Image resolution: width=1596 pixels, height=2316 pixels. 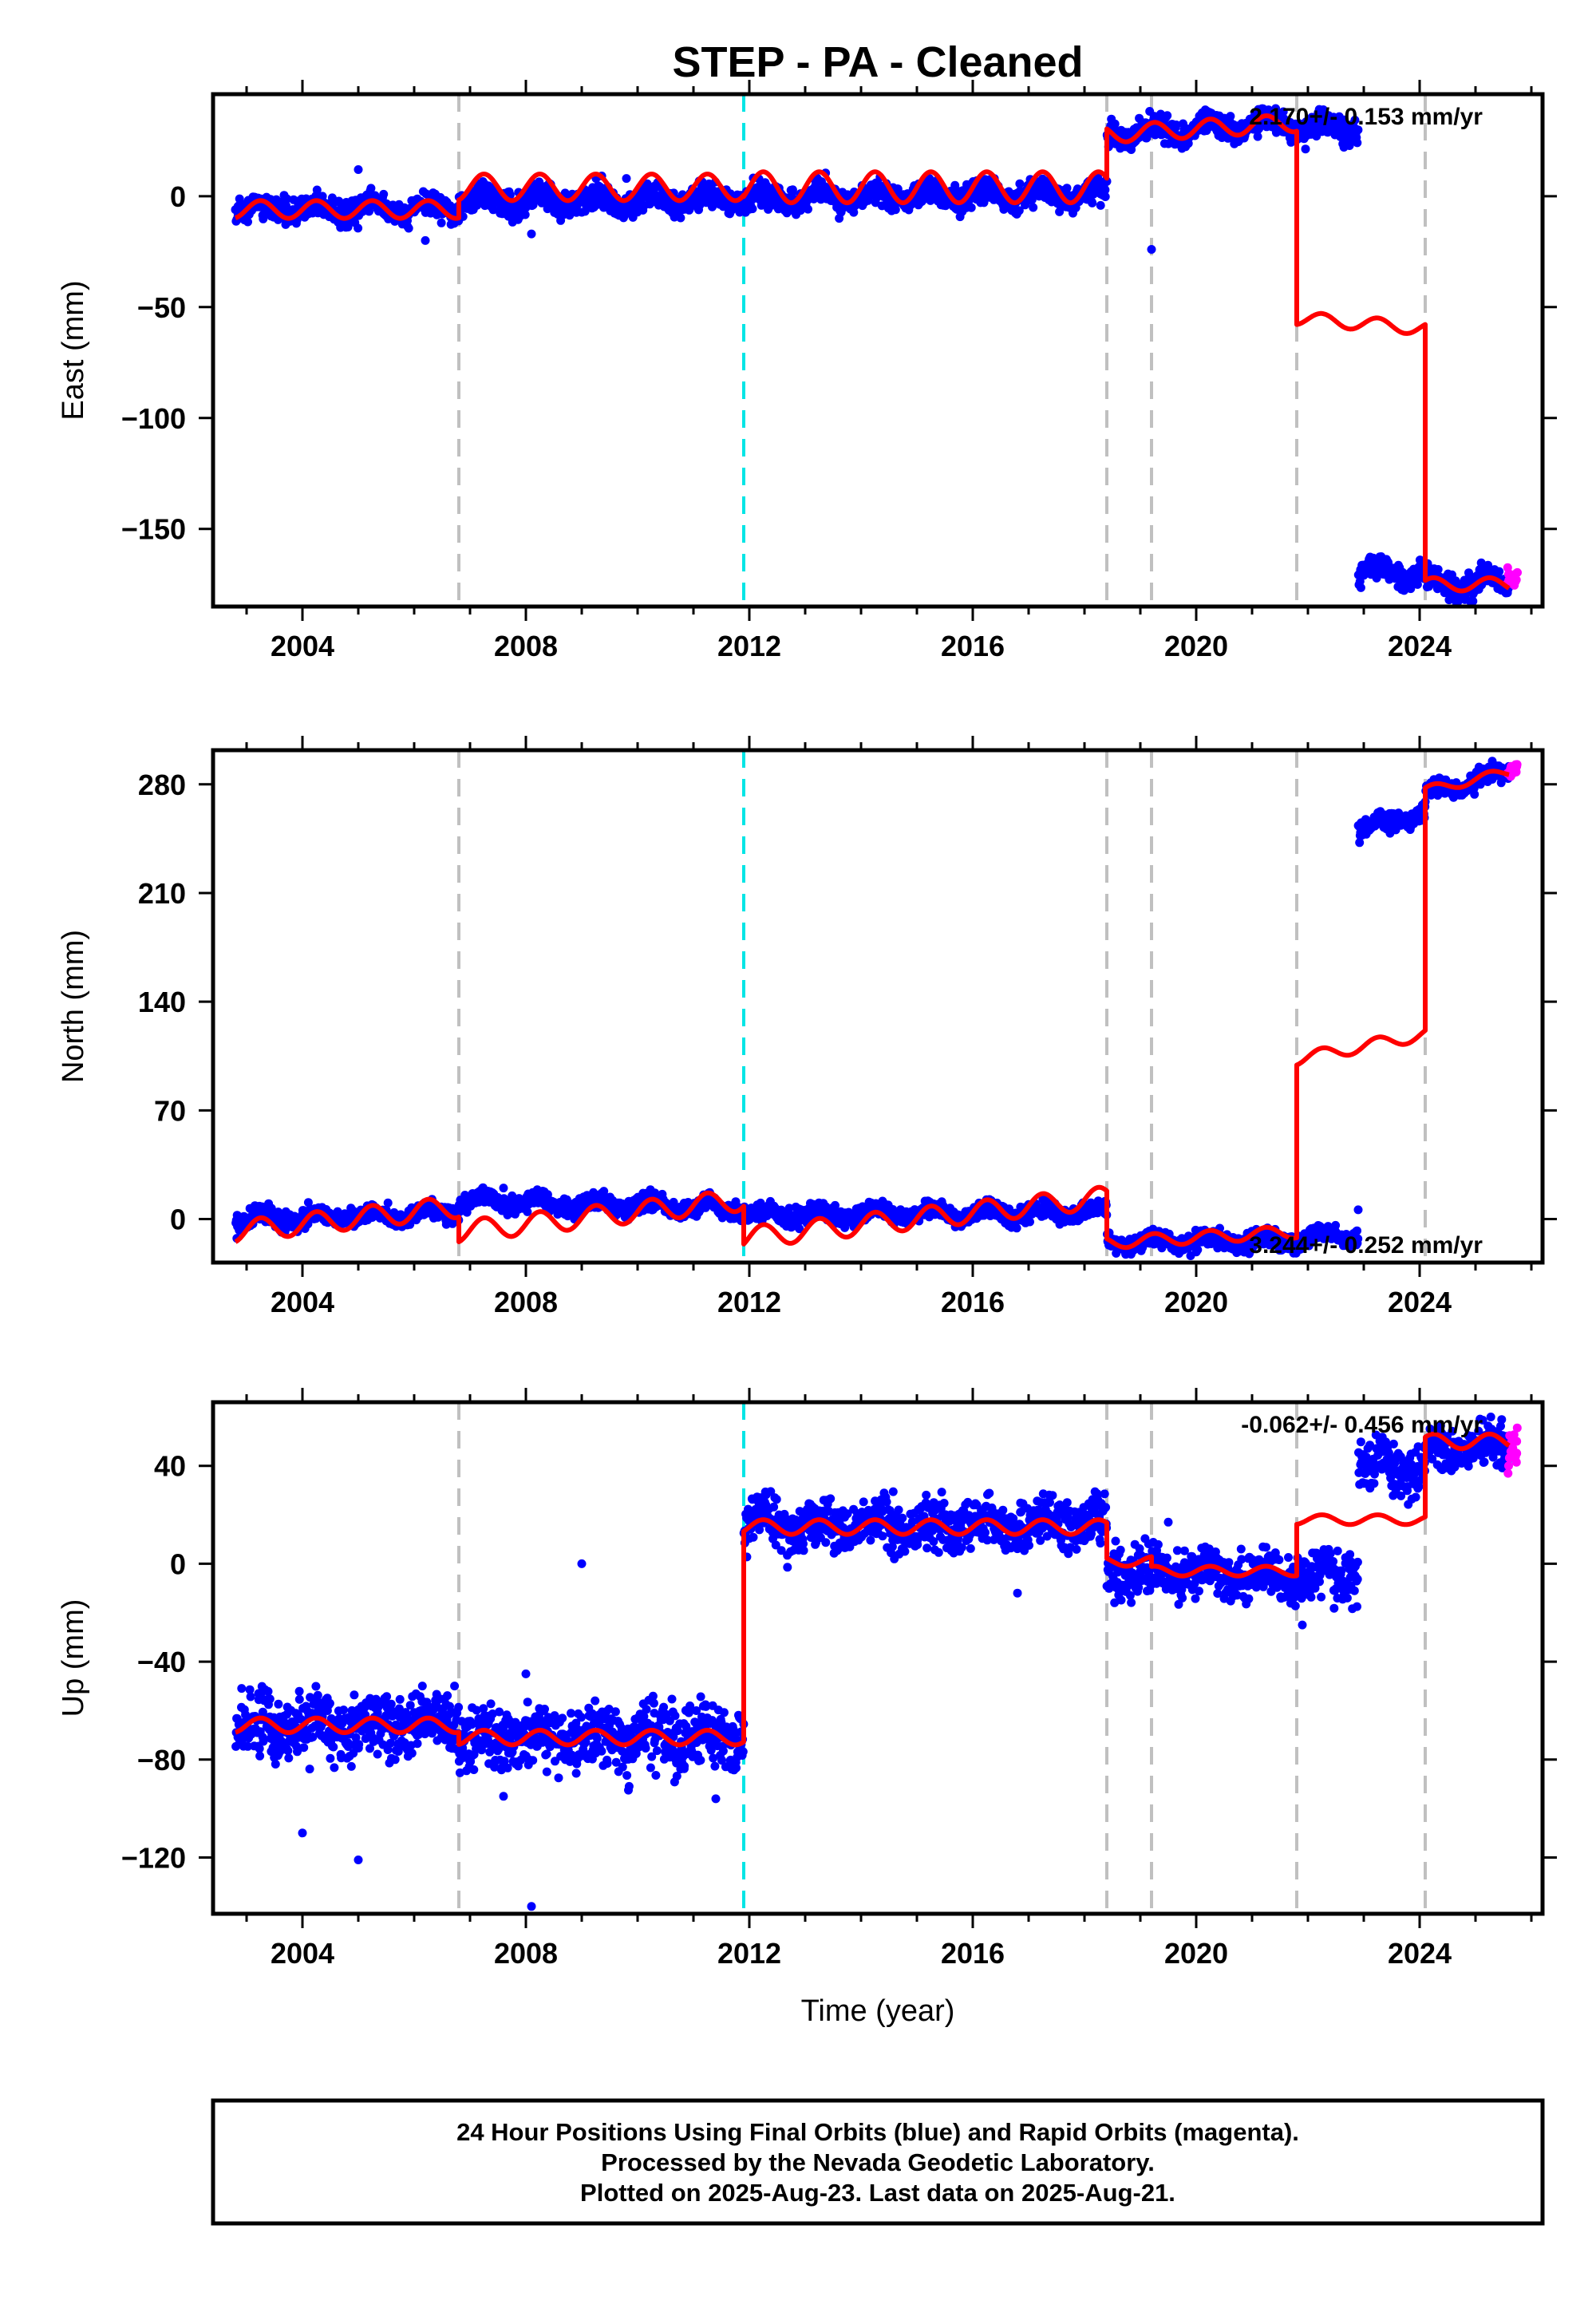 What do you see at coordinates (1196, 646) in the screenshot?
I see `x-tick-label: 2020` at bounding box center [1196, 646].